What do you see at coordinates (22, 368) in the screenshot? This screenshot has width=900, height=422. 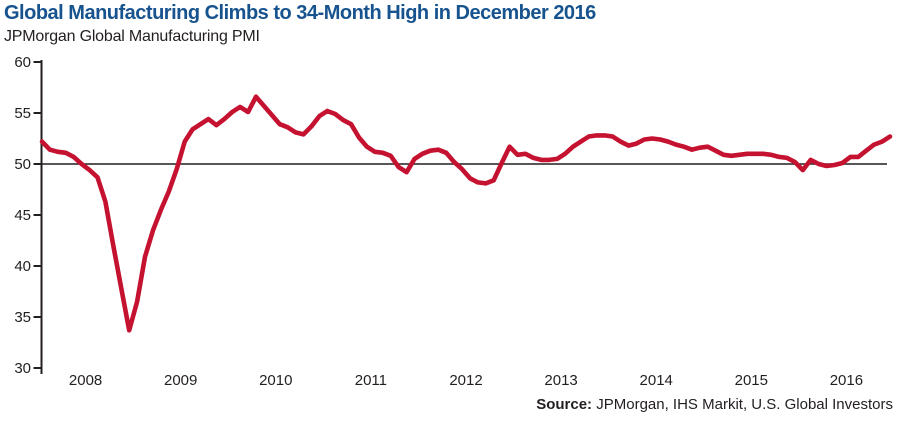 I see `y-axis-tick-label: 30` at bounding box center [22, 368].